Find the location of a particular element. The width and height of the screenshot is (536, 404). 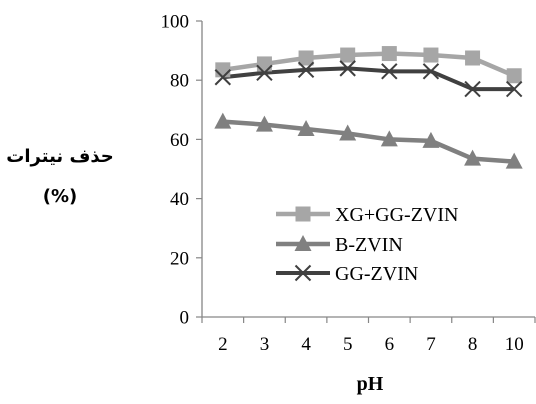

legend: XG+GG-ZVIN B-ZVIN GG-ZVIN is located at coordinates (367, 244).